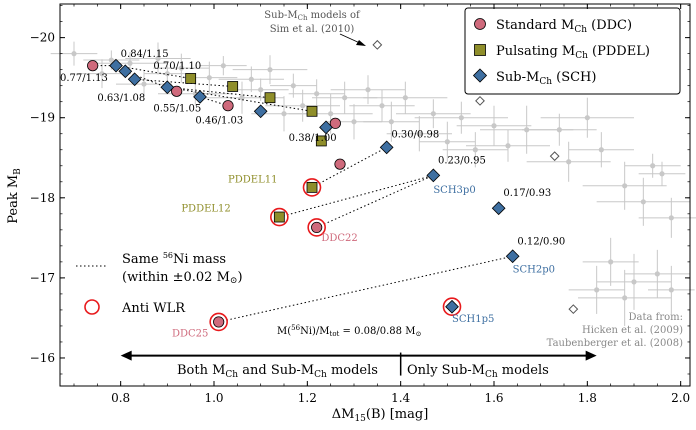 The image size is (696, 430). Describe the element at coordinates (534, 269) in the screenshot. I see `model-name-label: SCH2p0` at that location.